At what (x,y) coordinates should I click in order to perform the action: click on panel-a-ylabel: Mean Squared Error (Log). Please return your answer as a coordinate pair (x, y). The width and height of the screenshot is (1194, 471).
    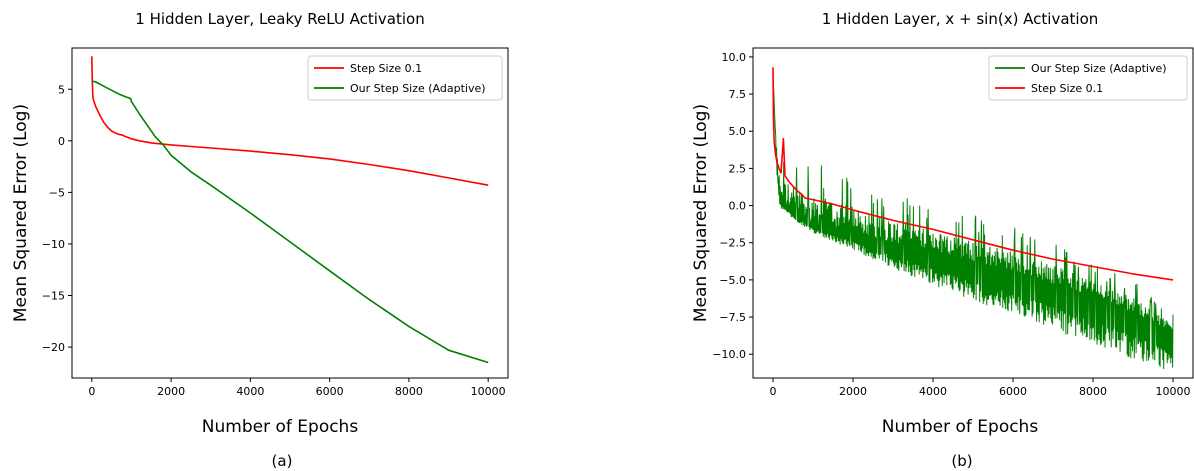
    Looking at the image, I should click on (21, 213).